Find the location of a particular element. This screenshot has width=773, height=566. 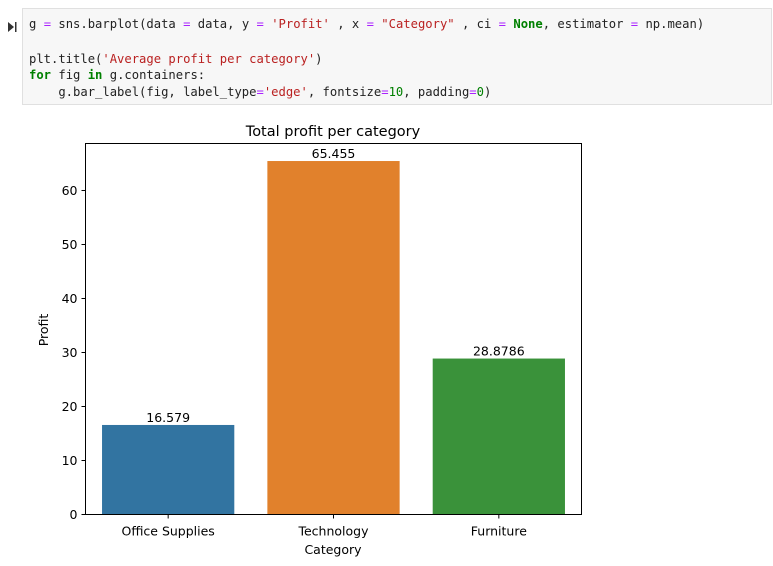

code-token: 'Average profit per category' is located at coordinates (209, 59).